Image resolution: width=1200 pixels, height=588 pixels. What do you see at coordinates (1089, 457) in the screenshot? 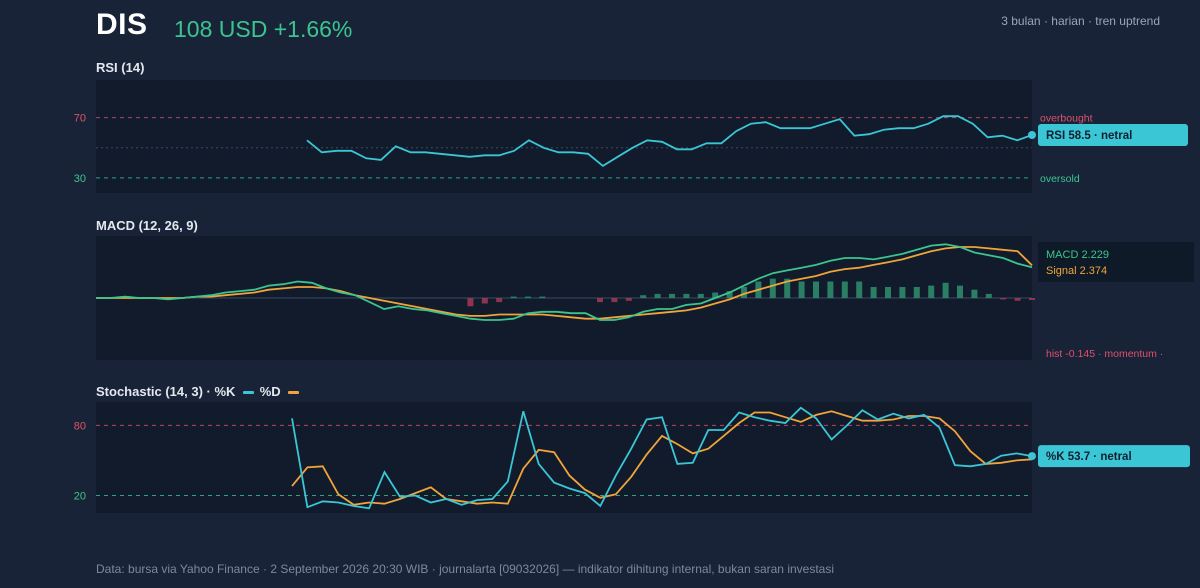
I see `stoch-badge-text: %K 53.7 · netral` at bounding box center [1089, 457].